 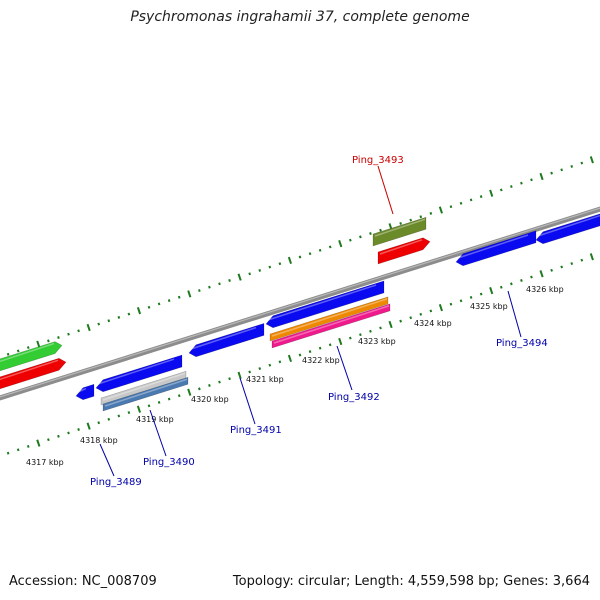 I want to click on green-gene-arrow, so click(x=31, y=357).